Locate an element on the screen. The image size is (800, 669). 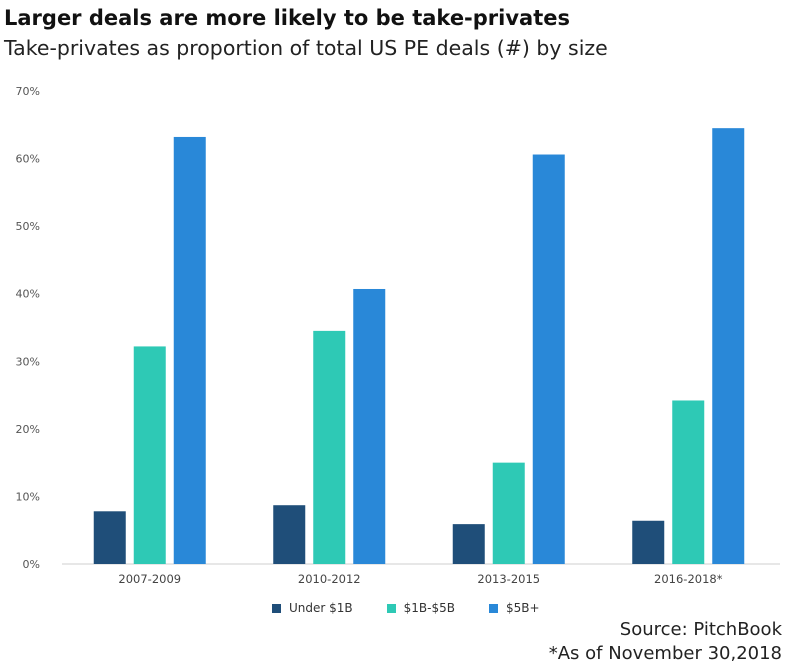
y-tick-label: 40% is located at coordinates (28, 294).